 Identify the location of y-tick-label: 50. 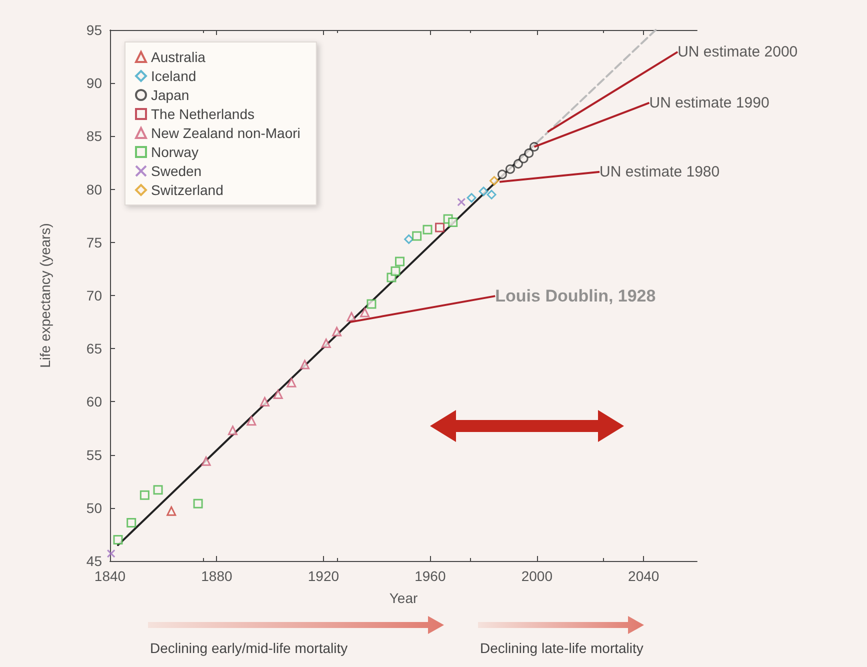
(94, 508).